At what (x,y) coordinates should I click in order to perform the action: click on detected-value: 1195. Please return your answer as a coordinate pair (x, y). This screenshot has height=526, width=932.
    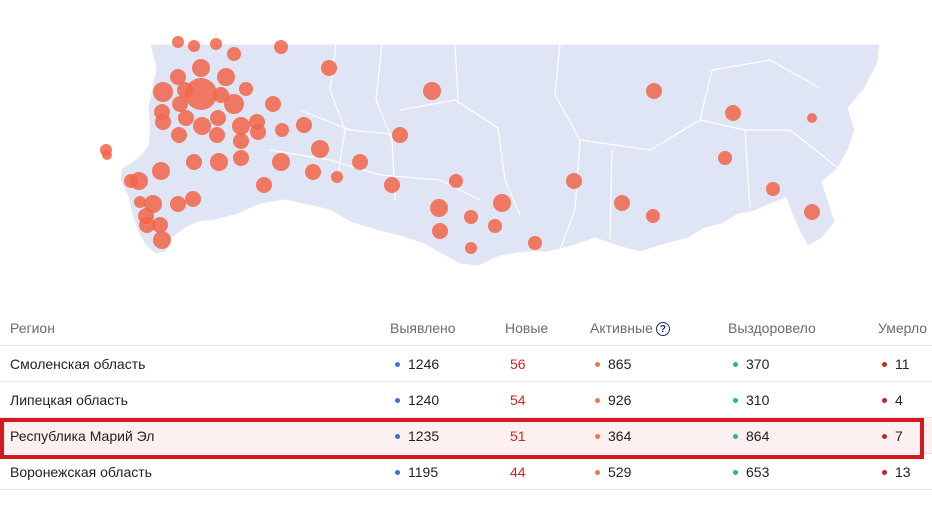
    Looking at the image, I should click on (423, 472).